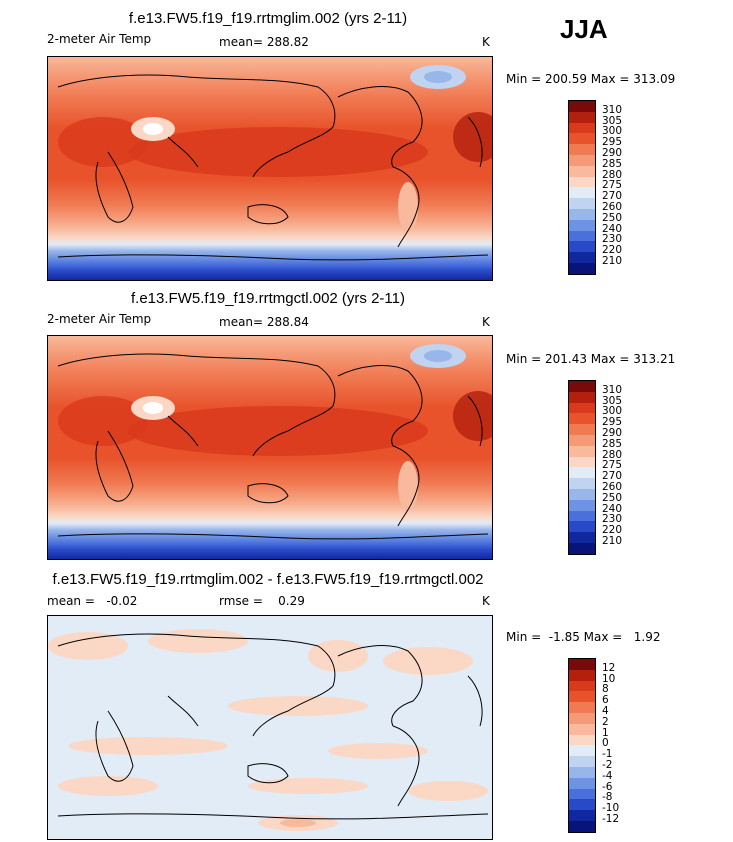 The width and height of the screenshot is (733, 842). I want to click on colorbar-tick-label: 8, so click(605, 689).